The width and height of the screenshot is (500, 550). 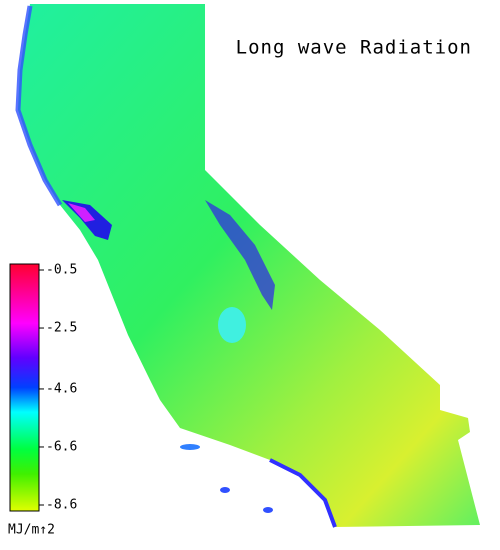 I want to click on legend-tick-label: -2.5, so click(x=61, y=328).